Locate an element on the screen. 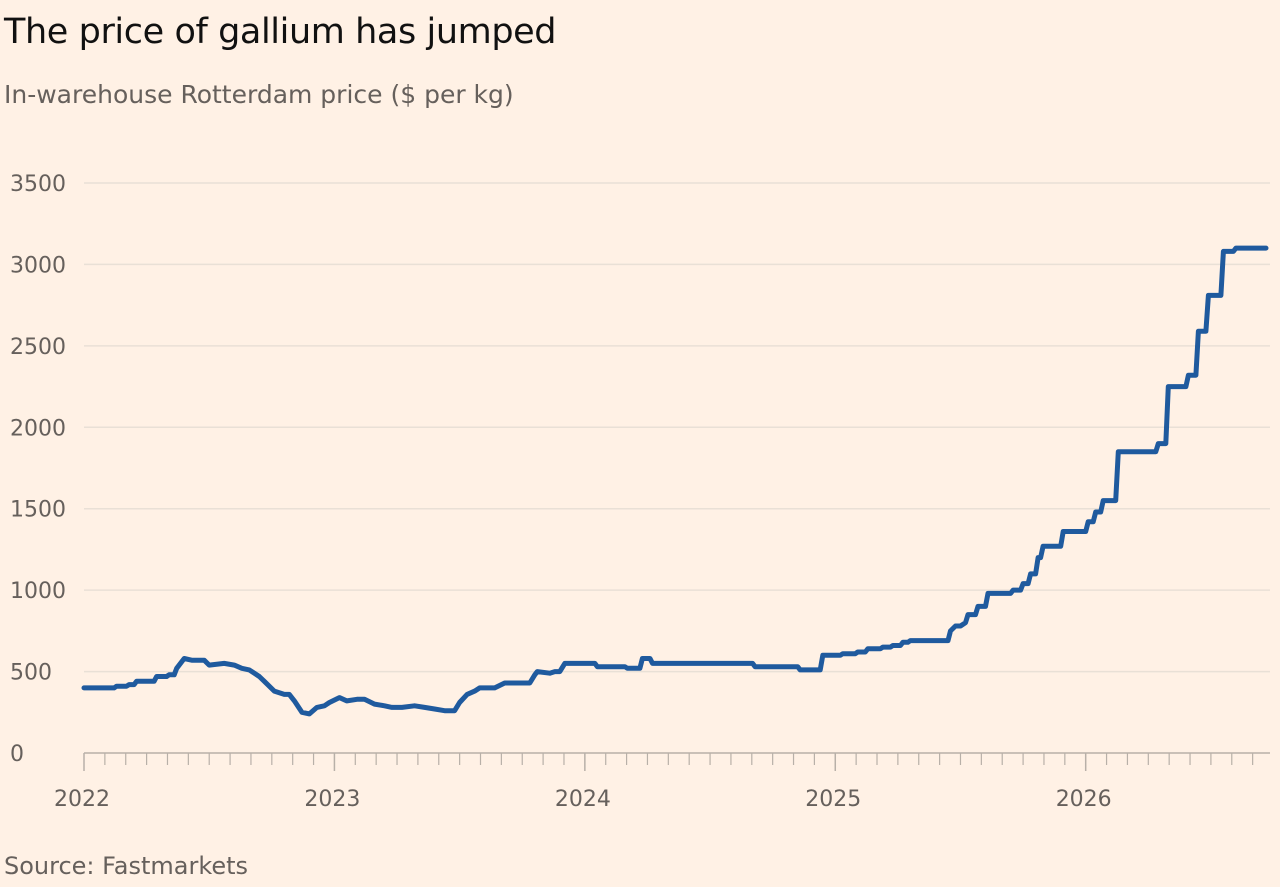  x-tick-label-2025: 2025 is located at coordinates (833, 799).